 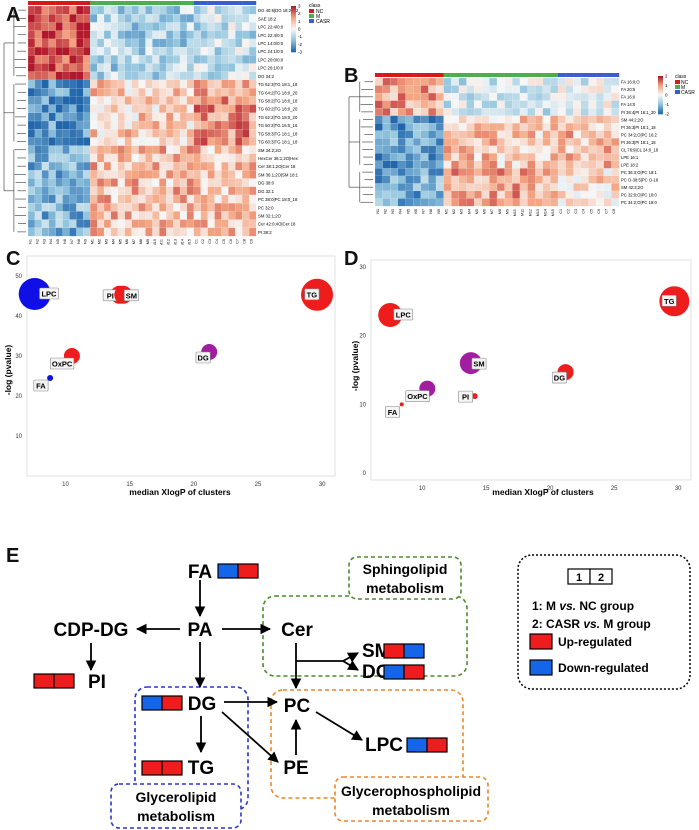 I want to click on y-tick-label: 30, so click(x=362, y=268).